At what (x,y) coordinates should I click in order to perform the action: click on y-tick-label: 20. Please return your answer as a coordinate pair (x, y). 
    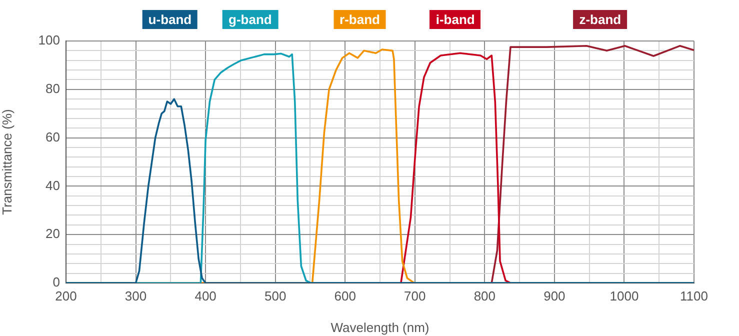
    Looking at the image, I should click on (53, 234).